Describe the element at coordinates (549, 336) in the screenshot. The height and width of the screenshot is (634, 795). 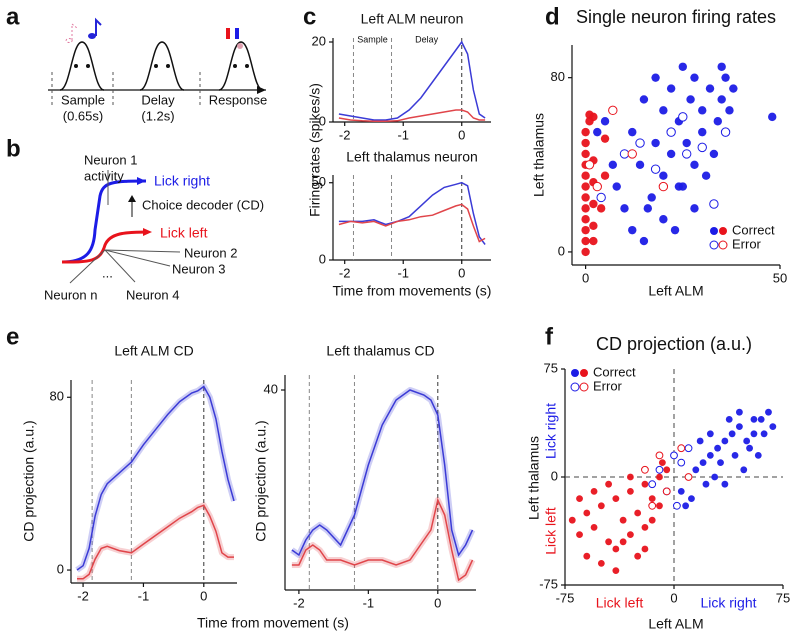
I see `panel-label: f` at that location.